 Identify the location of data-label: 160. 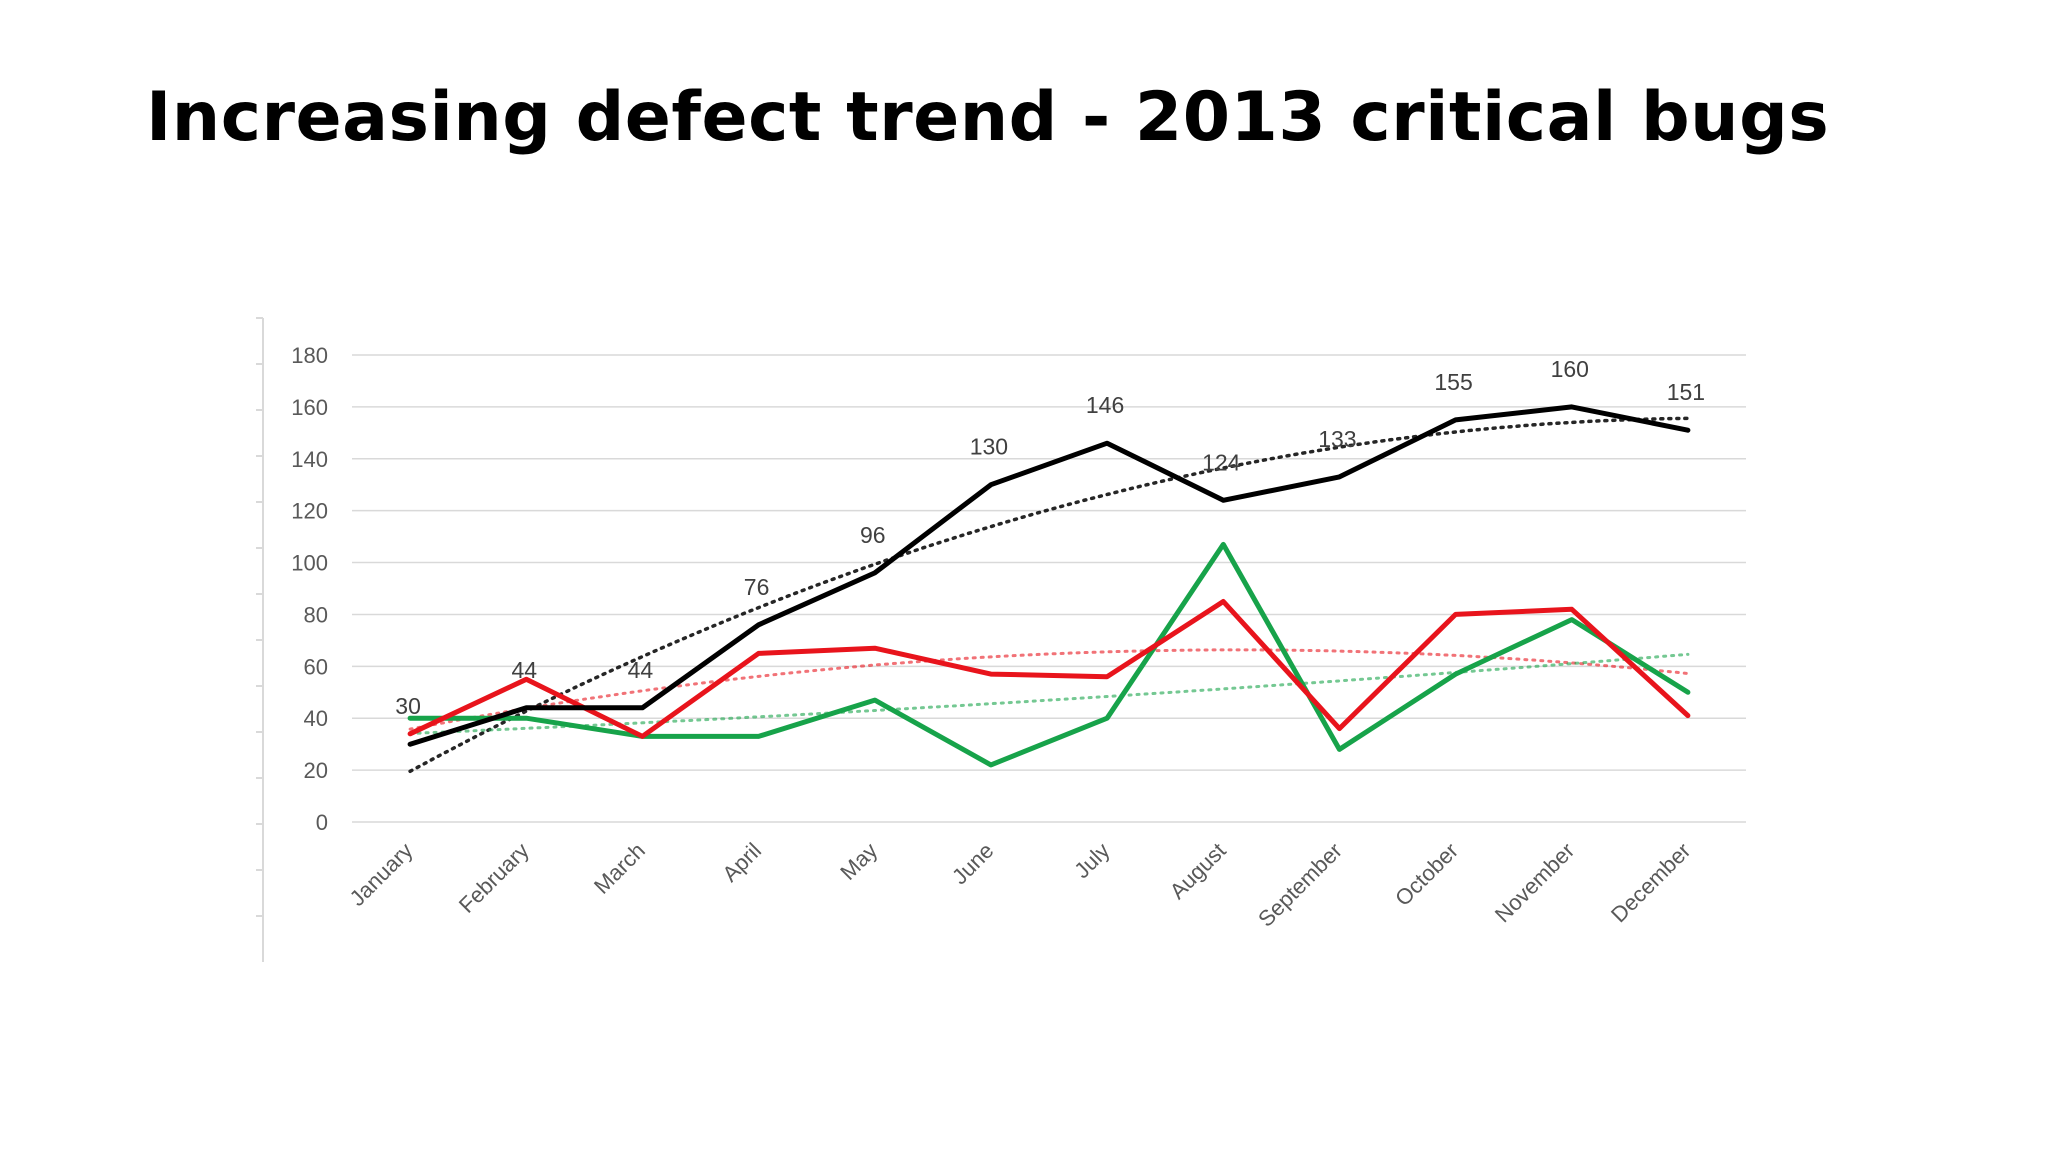
(1570, 369).